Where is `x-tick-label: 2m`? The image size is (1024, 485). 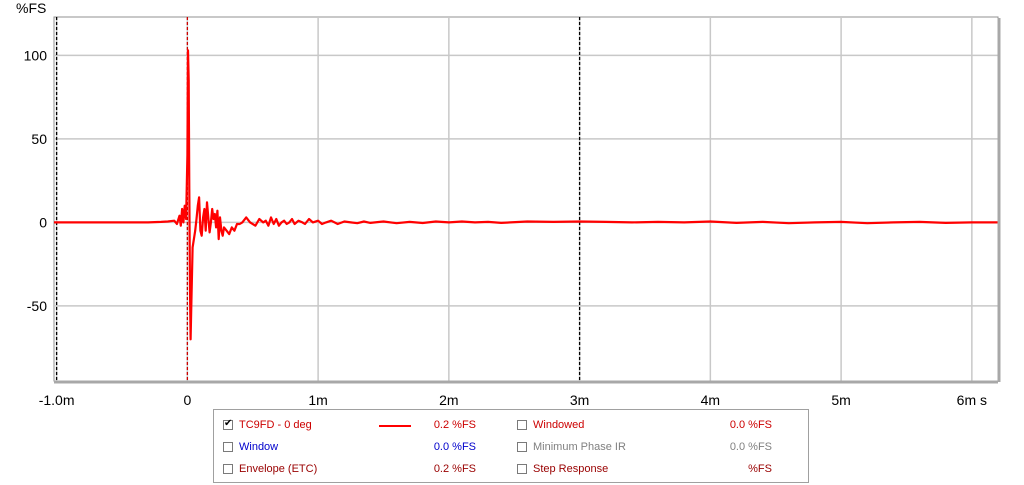
x-tick-label: 2m is located at coordinates (448, 400).